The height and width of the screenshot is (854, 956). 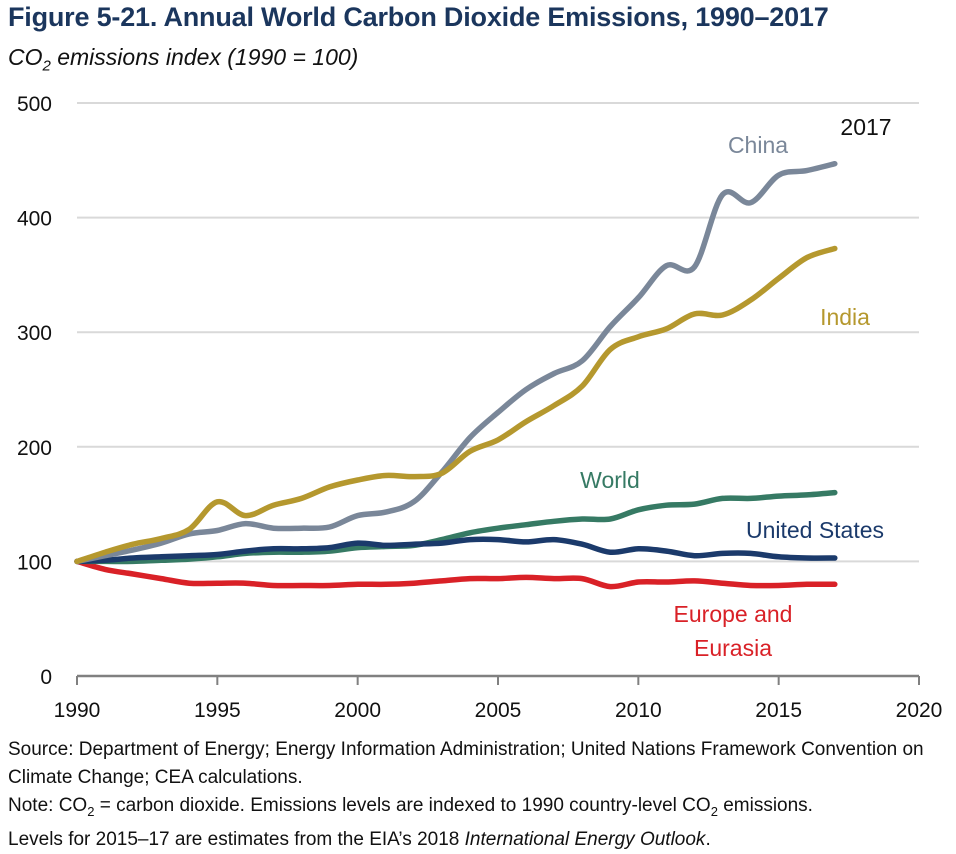 I want to click on chart-subtitle: CO2 emissions index (1990 = 100), so click(x=183, y=59).